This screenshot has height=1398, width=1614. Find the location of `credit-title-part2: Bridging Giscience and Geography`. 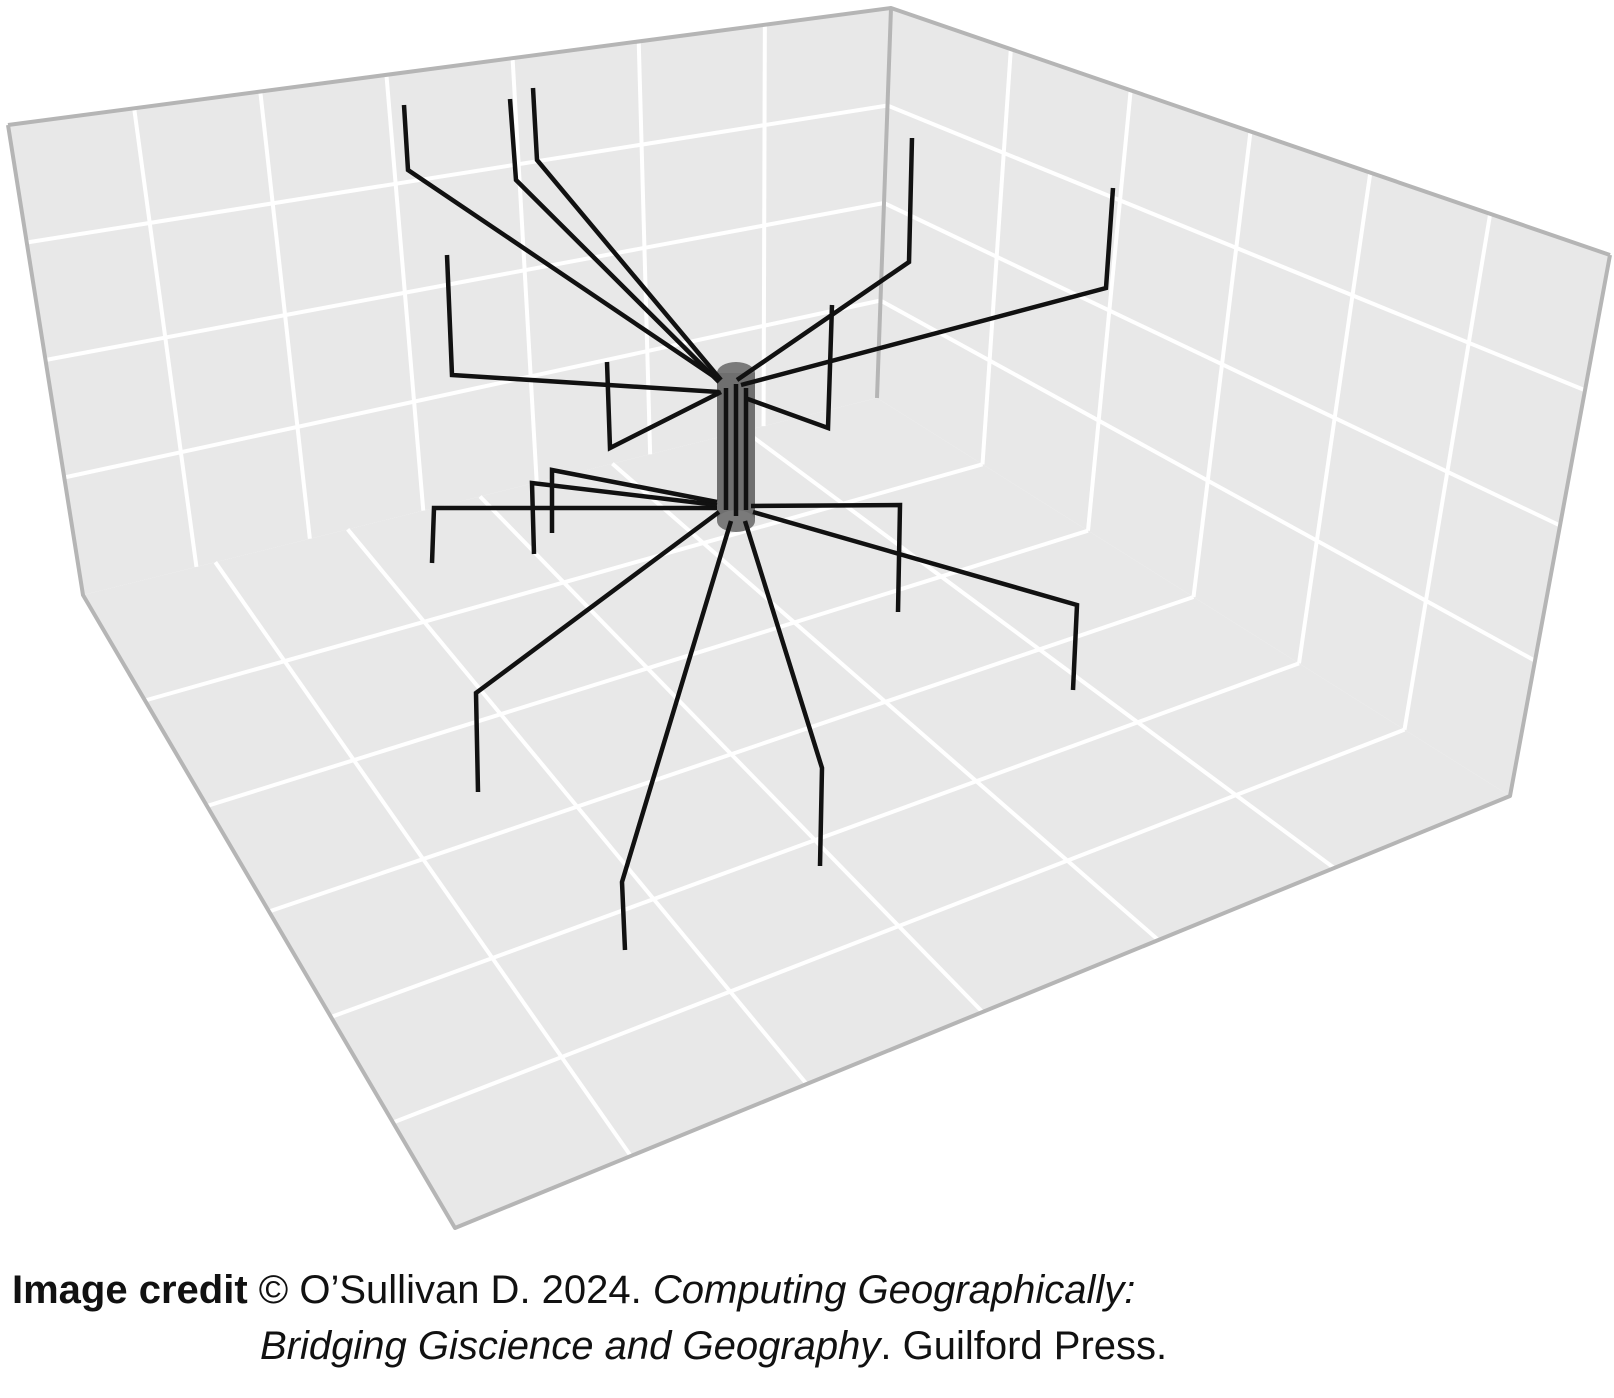

credit-title-part2: Bridging Giscience and Geography is located at coordinates (570, 1346).